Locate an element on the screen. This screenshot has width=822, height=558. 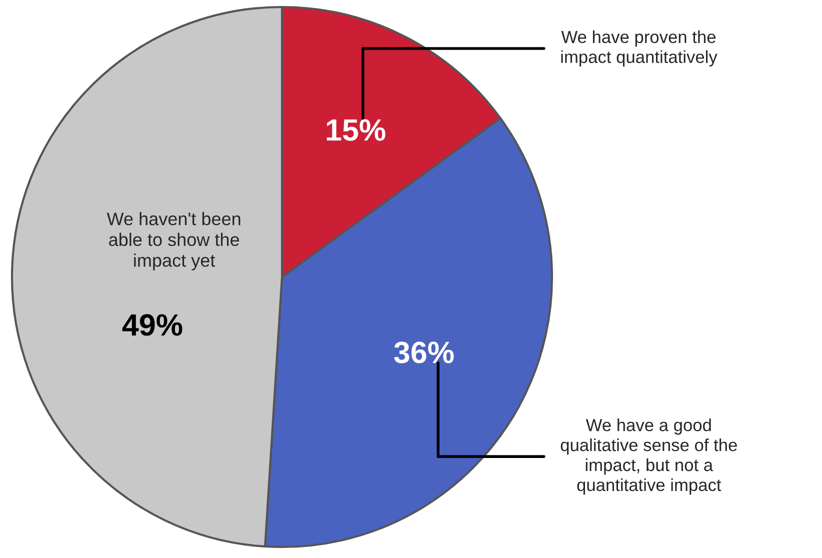
slice-label: We have proven the impact quantitatively is located at coordinates (639, 48).